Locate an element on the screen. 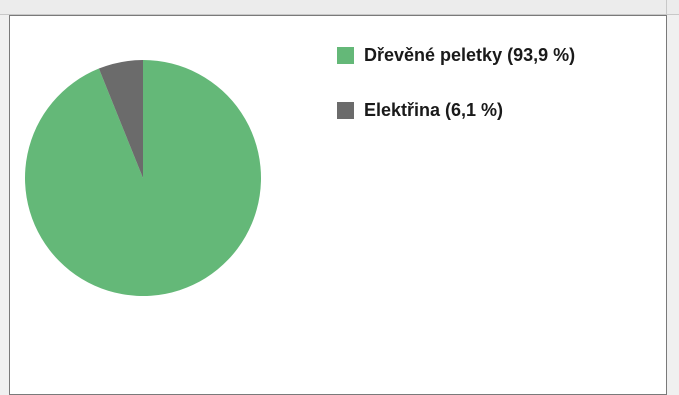 Image resolution: width=679 pixels, height=395 pixels. legend-item-wood-pellets: Dřevěné peletky (93,9 %) is located at coordinates (456, 55).